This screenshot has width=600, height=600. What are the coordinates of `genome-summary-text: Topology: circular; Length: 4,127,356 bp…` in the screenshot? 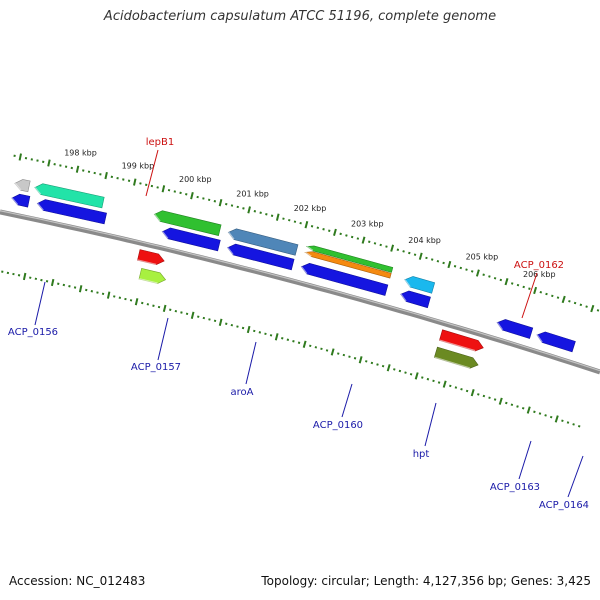 It's located at (426, 581).